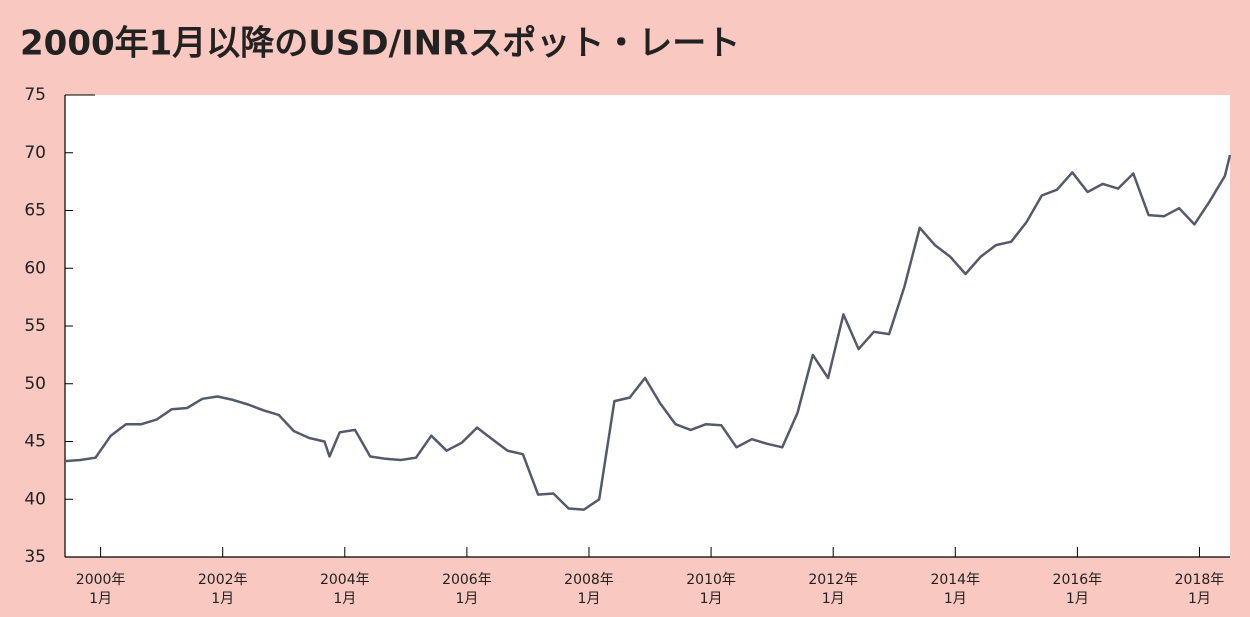  I want to click on x-tick-label: 2000年, so click(101, 580).